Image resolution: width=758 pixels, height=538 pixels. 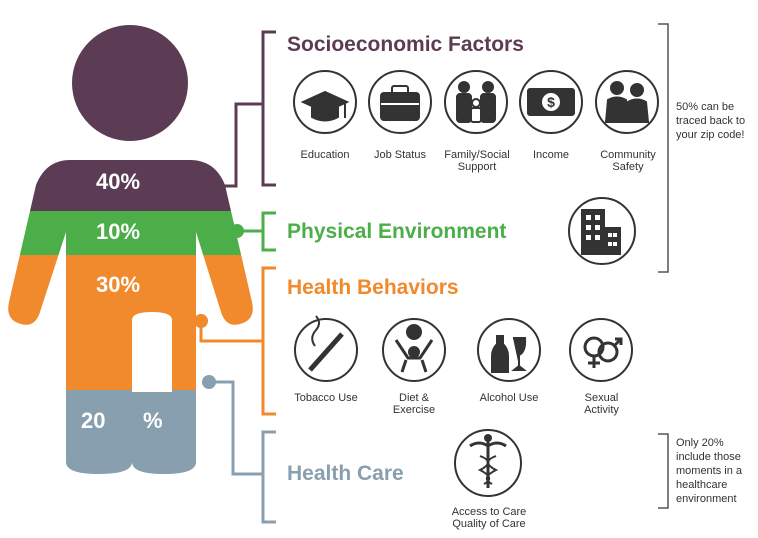 What do you see at coordinates (325, 102) in the screenshot?
I see `graduation-cap-icon` at bounding box center [325, 102].